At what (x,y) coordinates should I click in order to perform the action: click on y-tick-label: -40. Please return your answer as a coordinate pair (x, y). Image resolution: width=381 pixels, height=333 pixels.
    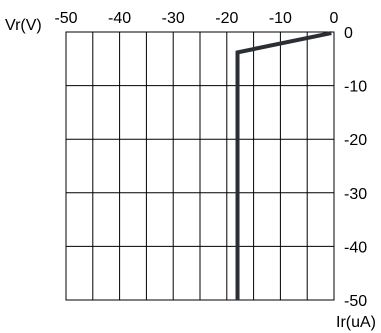
    Looking at the image, I should click on (355, 247).